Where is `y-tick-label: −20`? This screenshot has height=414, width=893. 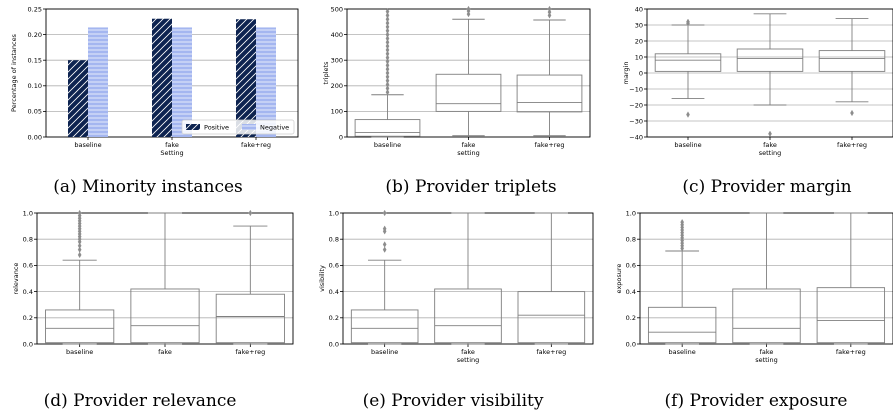
y-tick-label: −20 is located at coordinates (636, 105).